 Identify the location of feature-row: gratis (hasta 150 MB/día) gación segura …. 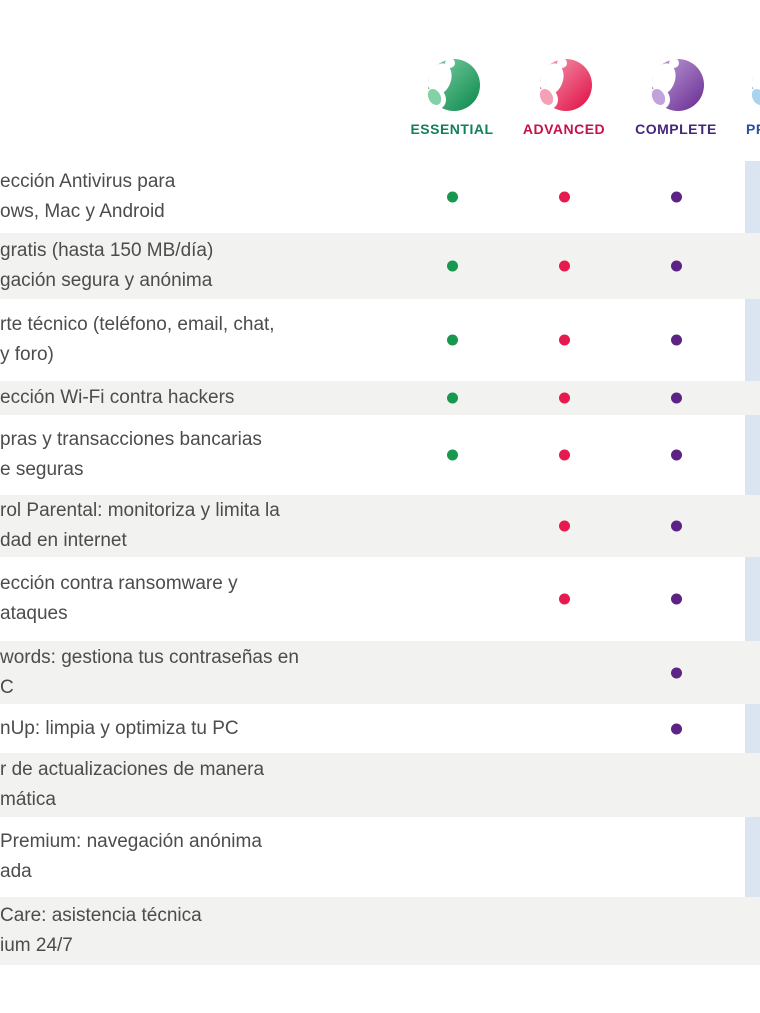
(380, 266).